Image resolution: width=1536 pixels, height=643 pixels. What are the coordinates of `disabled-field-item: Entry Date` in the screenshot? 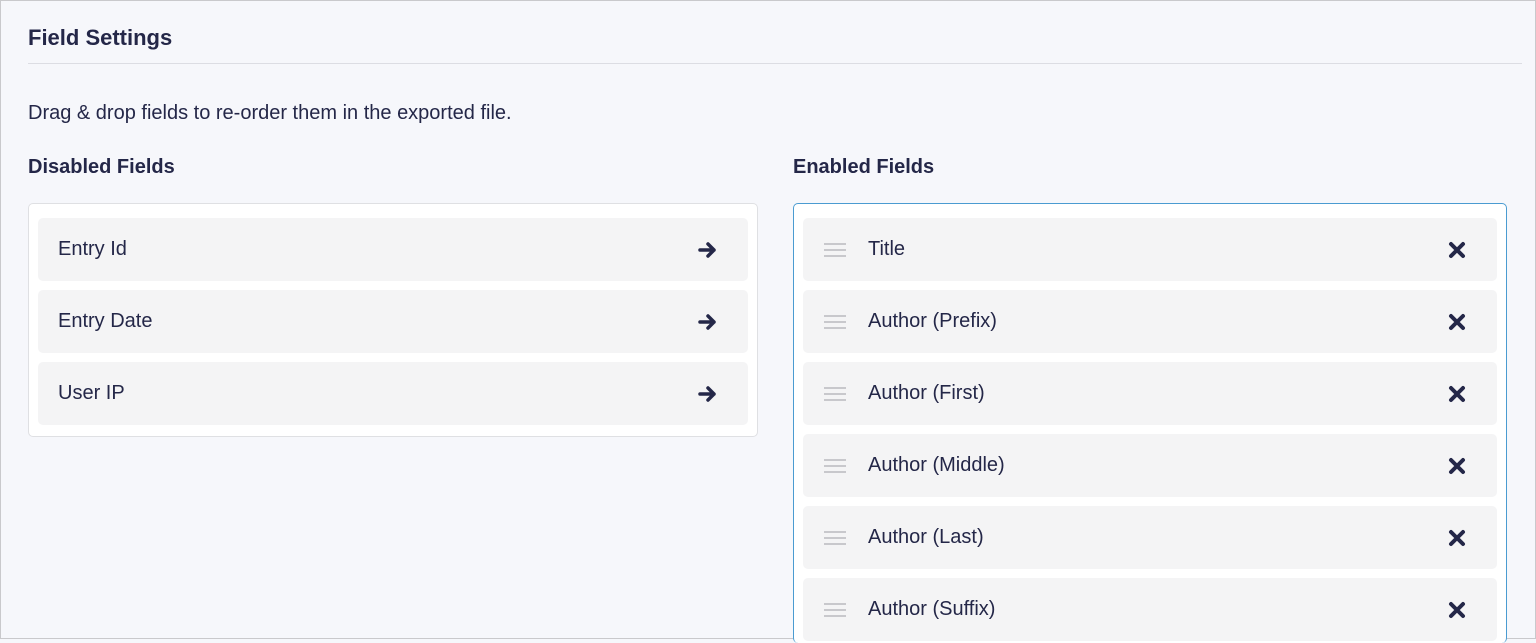 It's located at (393, 321).